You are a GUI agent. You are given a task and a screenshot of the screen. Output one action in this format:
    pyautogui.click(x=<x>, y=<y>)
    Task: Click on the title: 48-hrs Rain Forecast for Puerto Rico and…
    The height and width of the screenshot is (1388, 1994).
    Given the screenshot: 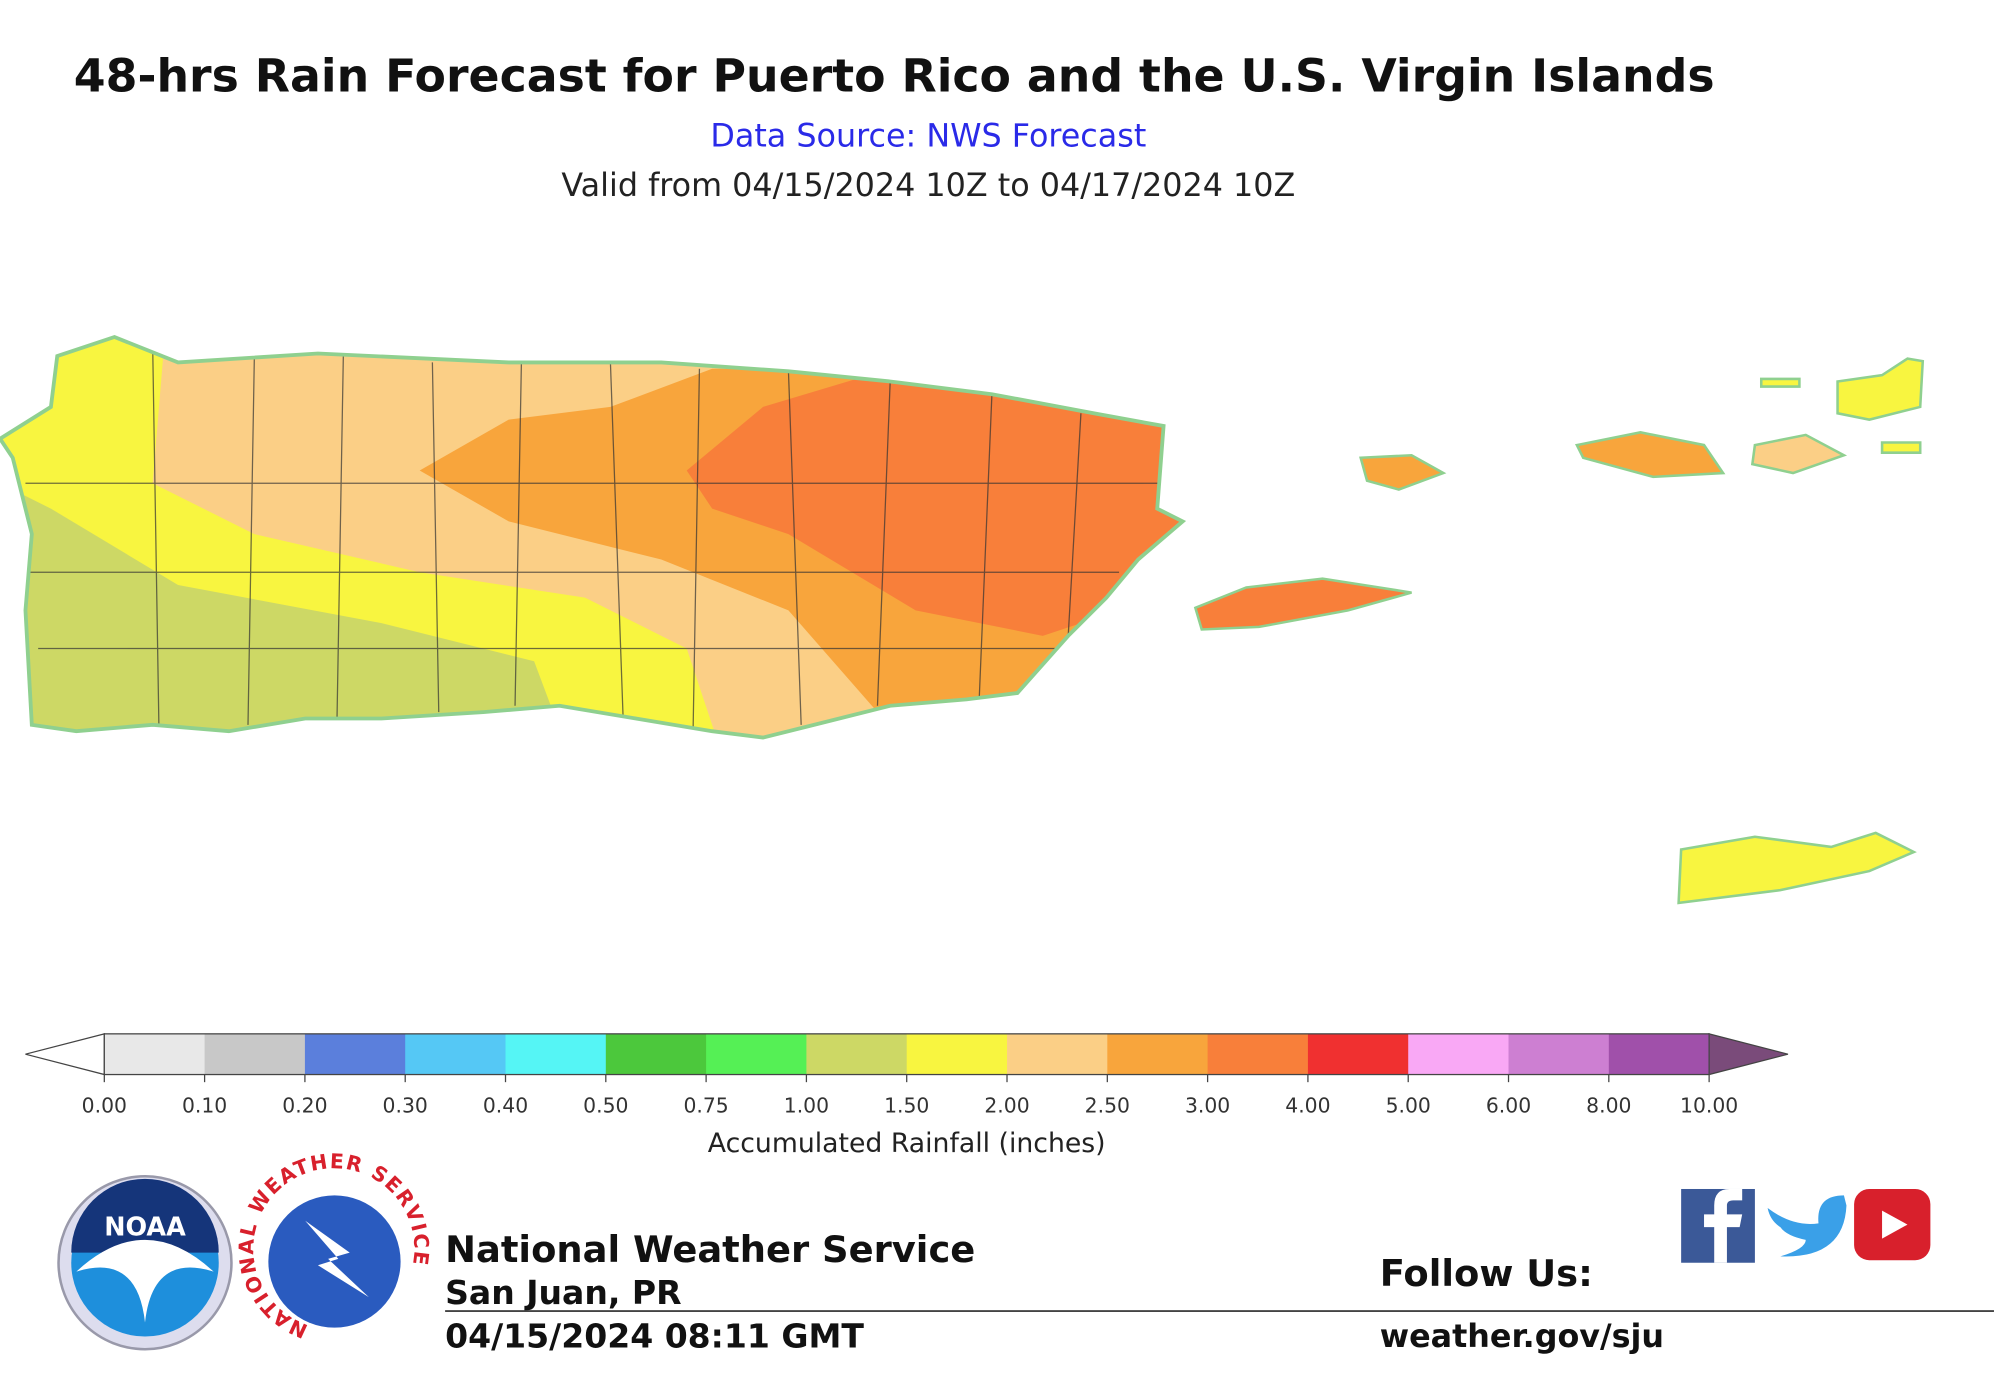 What is the action you would take?
    pyautogui.click(x=894, y=75)
    